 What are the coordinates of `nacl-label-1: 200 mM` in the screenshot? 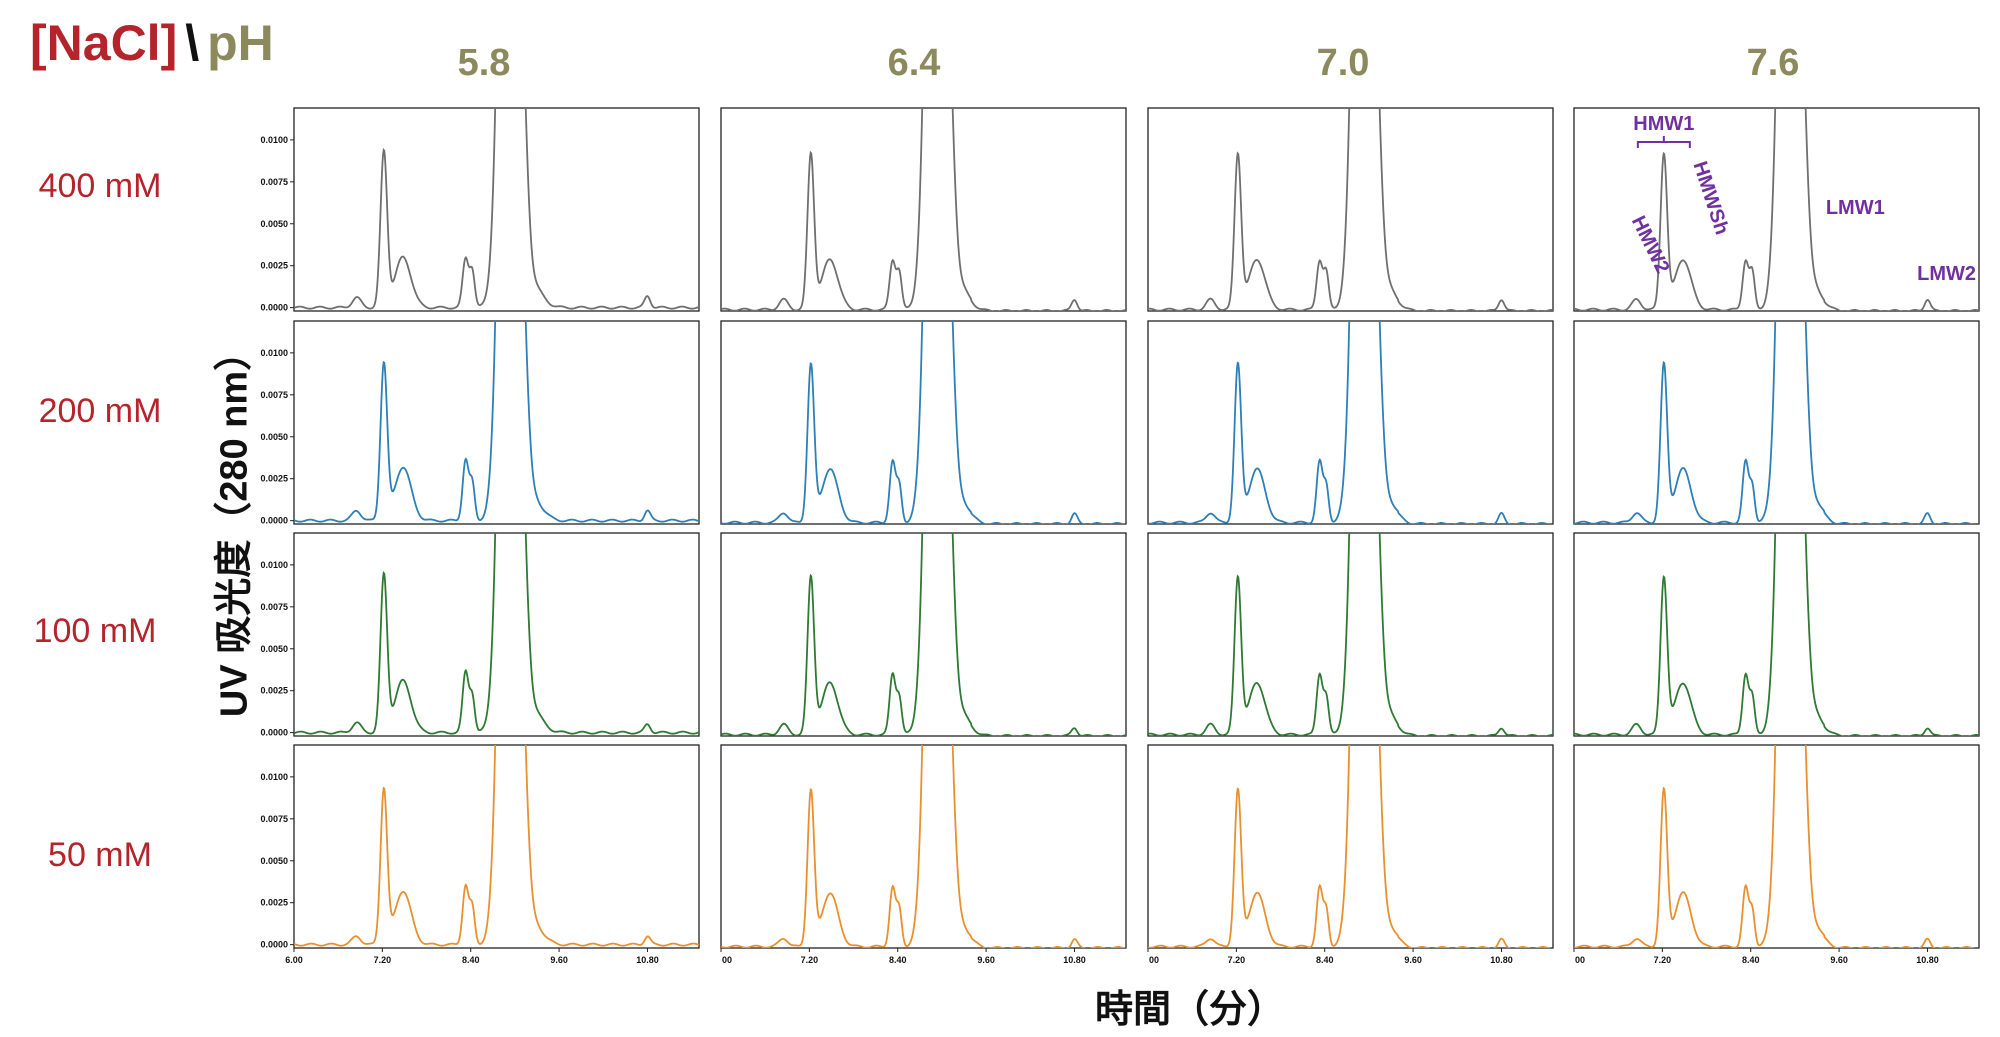 It's located at (100, 411).